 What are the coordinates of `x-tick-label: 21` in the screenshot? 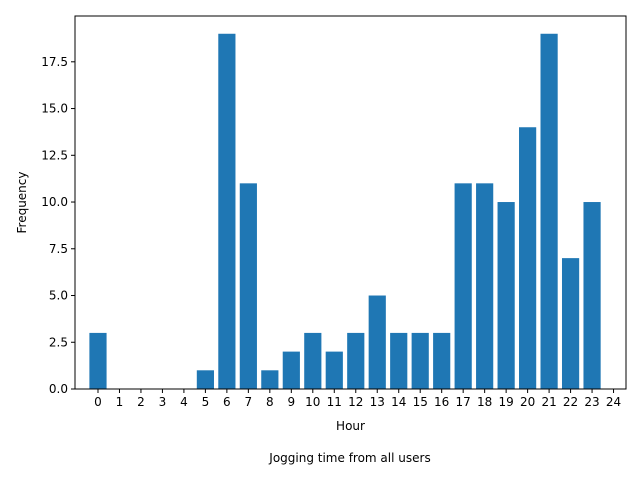 It's located at (548, 402).